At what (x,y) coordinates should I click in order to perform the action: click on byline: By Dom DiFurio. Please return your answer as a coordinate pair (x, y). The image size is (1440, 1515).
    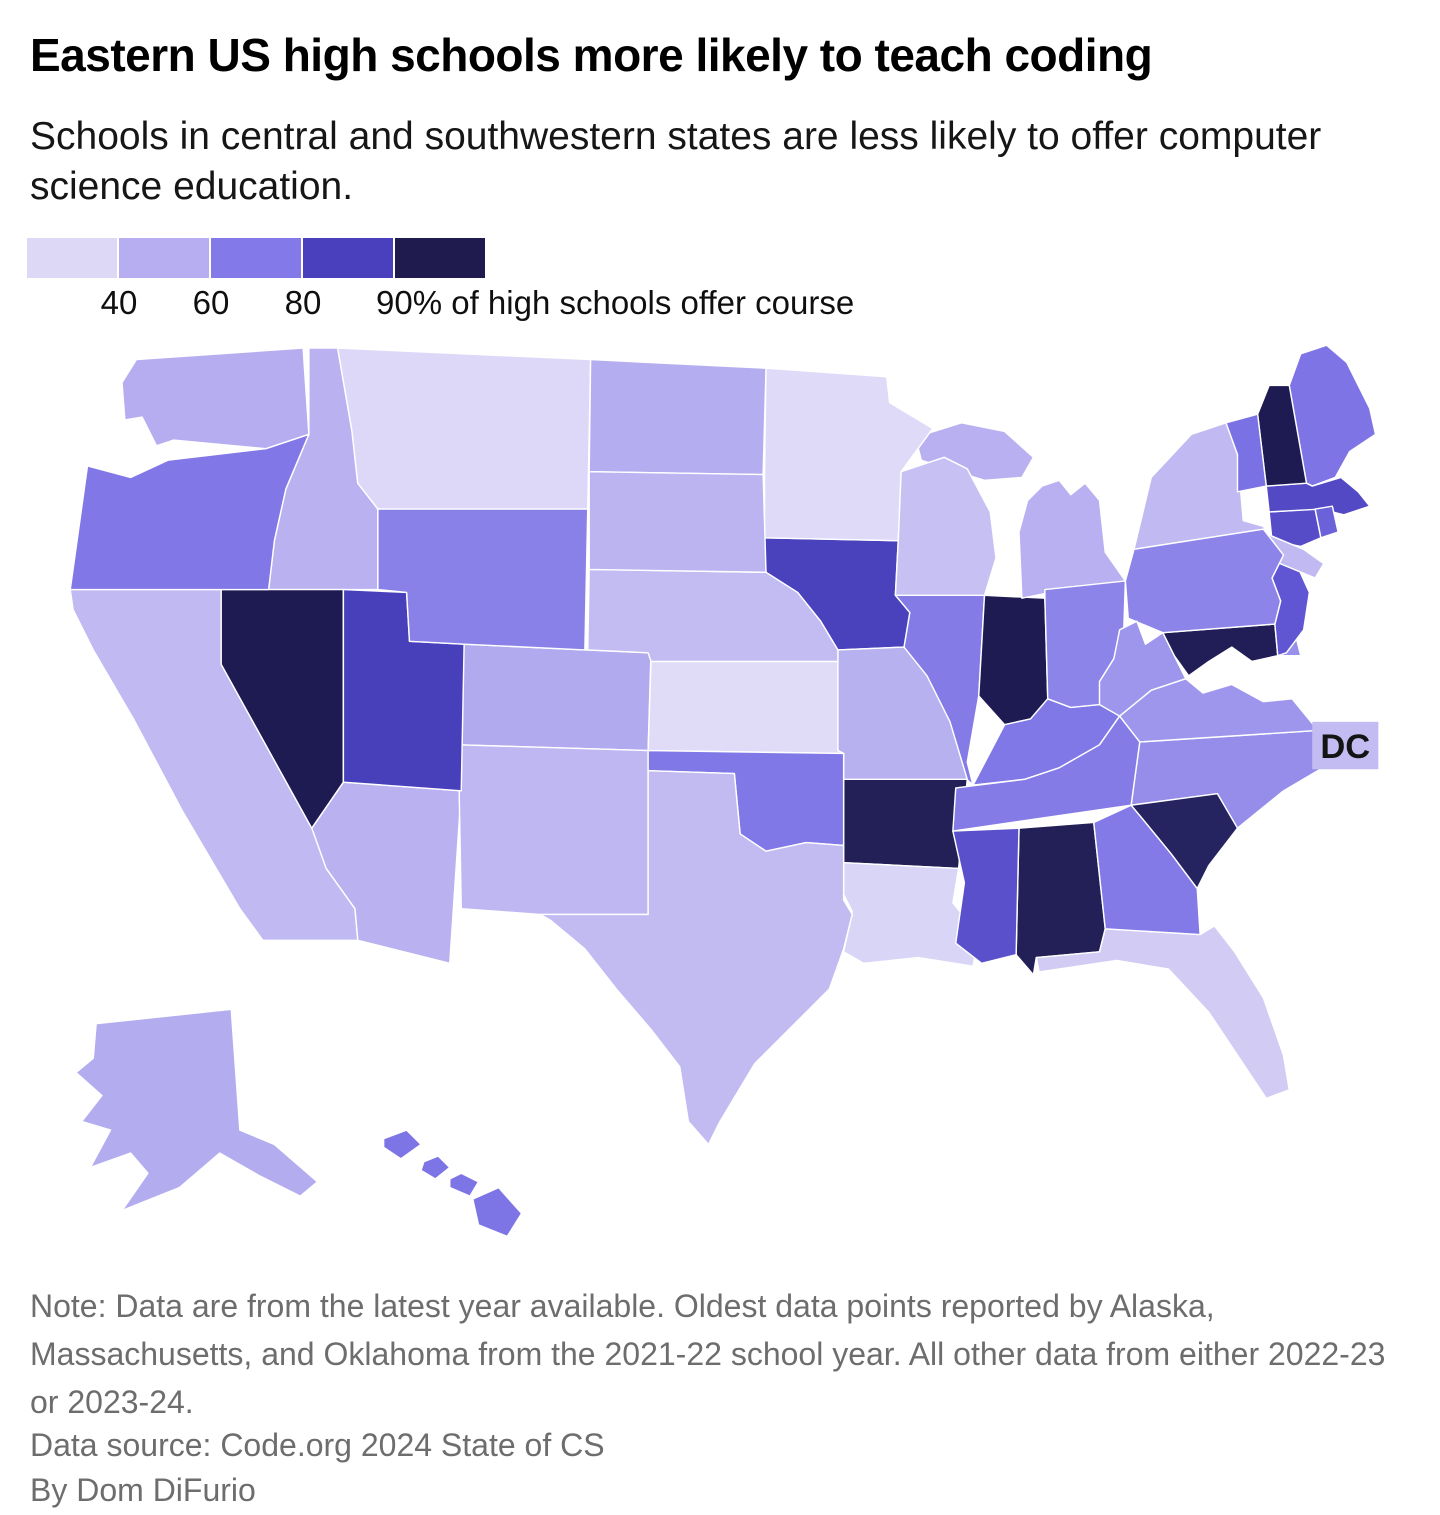
    Looking at the image, I should click on (143, 1490).